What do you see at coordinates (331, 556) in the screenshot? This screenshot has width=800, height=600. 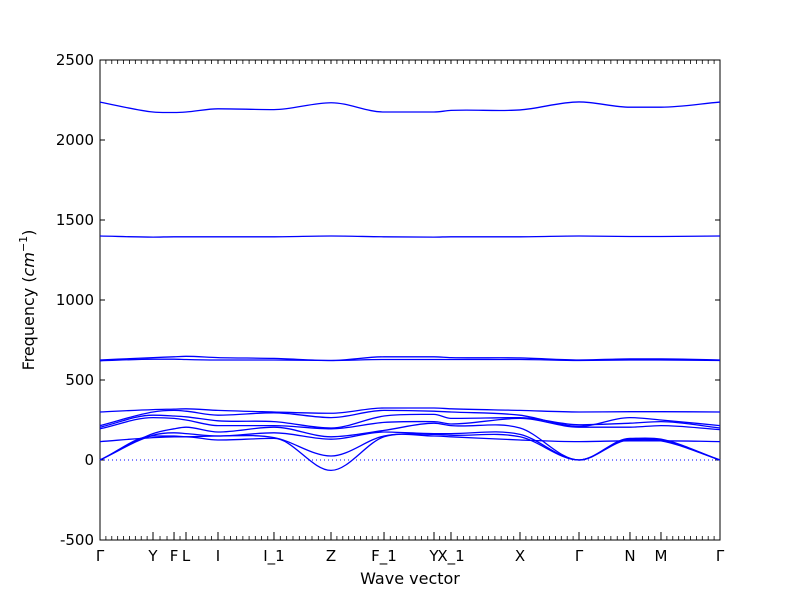 I see `x-tick-label: Z` at bounding box center [331, 556].